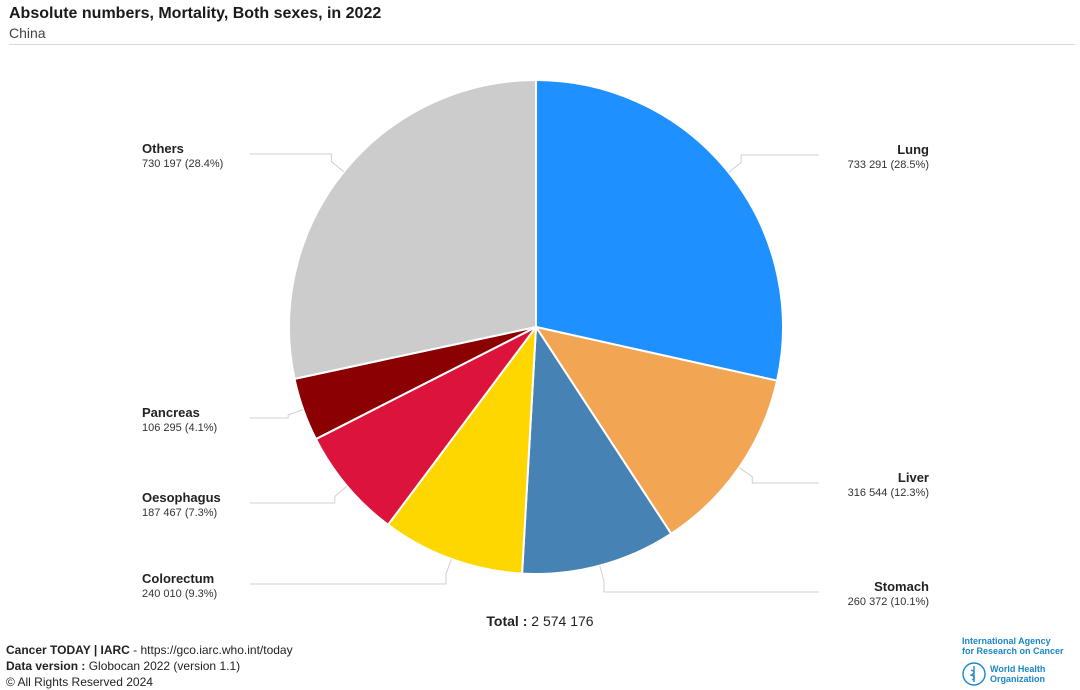 This screenshot has height=690, width=1080. I want to click on slice-label-oesophagus: Oesophagus, so click(181, 497).